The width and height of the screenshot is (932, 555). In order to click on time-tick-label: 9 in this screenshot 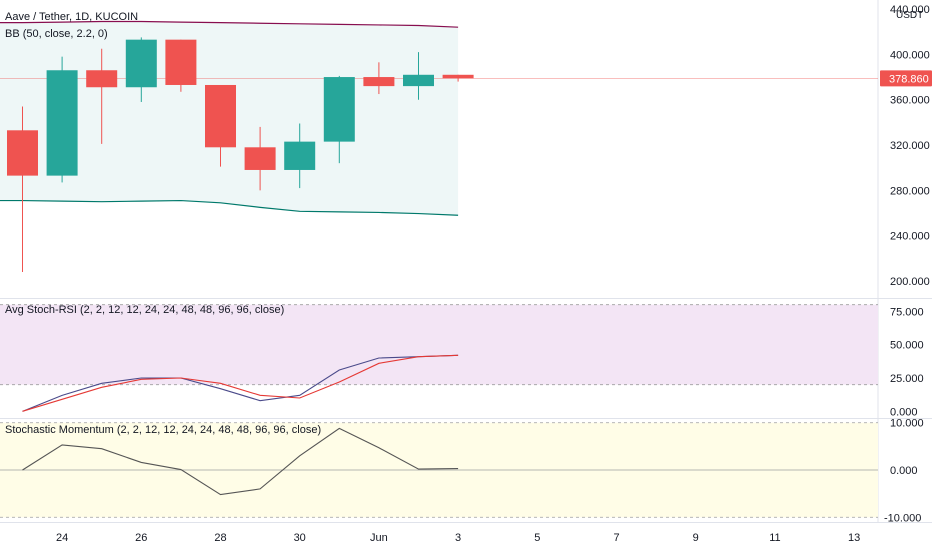, I will do `click(696, 538)`.